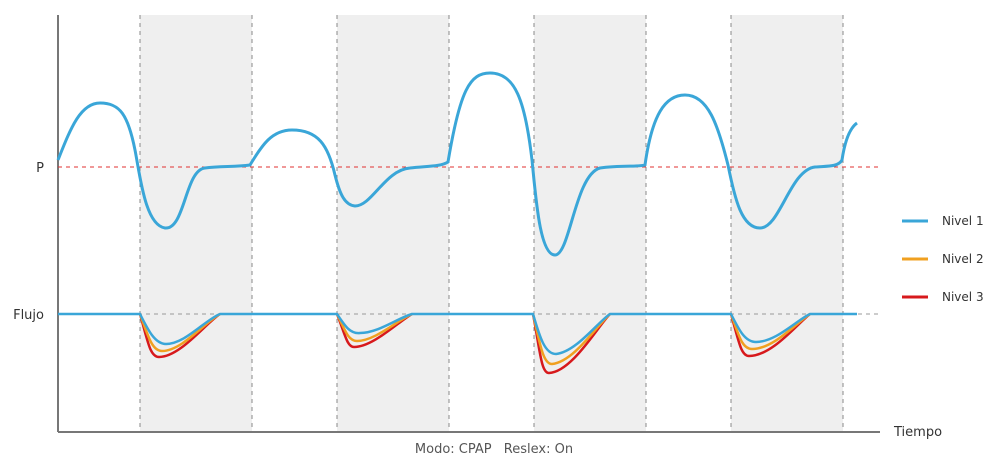  What do you see at coordinates (917, 432) in the screenshot?
I see `x-axis-label: Tiempo` at bounding box center [917, 432].